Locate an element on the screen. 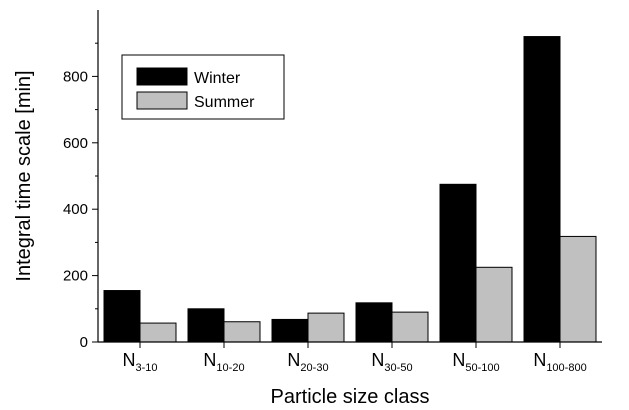  y-ticks: 0 200 400 600 800 is located at coordinates (80, 196).